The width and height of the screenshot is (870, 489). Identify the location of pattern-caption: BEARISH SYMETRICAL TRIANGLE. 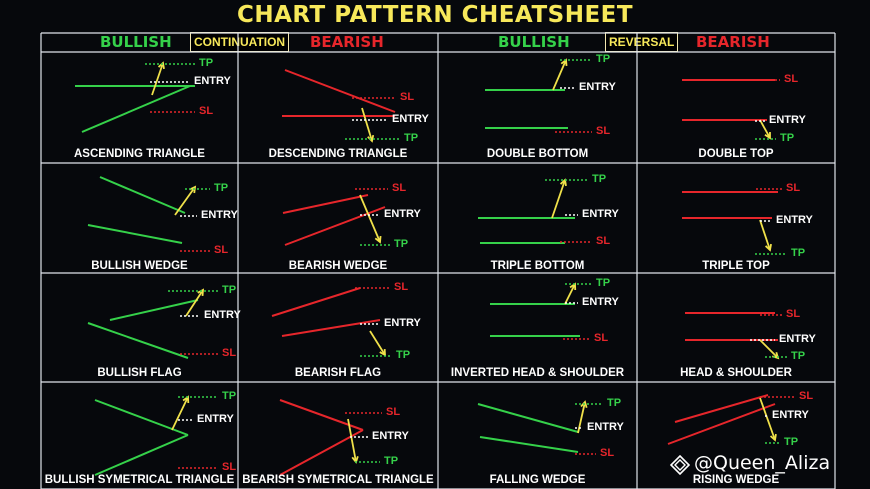
(338, 480).